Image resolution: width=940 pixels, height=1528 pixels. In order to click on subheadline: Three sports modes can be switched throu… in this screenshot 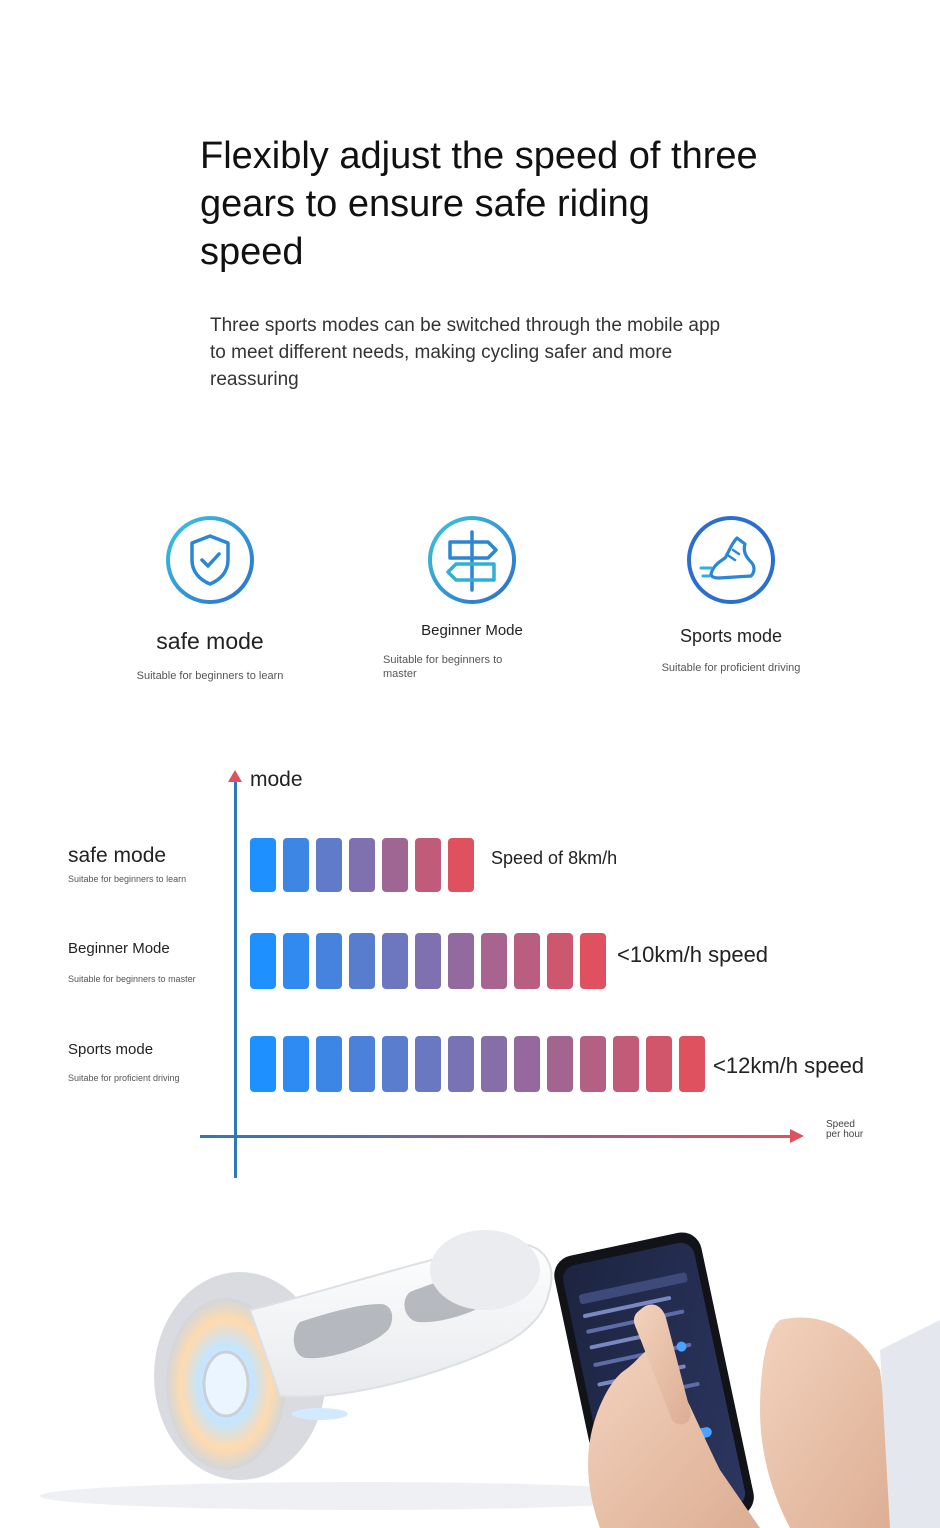, I will do `click(465, 352)`.